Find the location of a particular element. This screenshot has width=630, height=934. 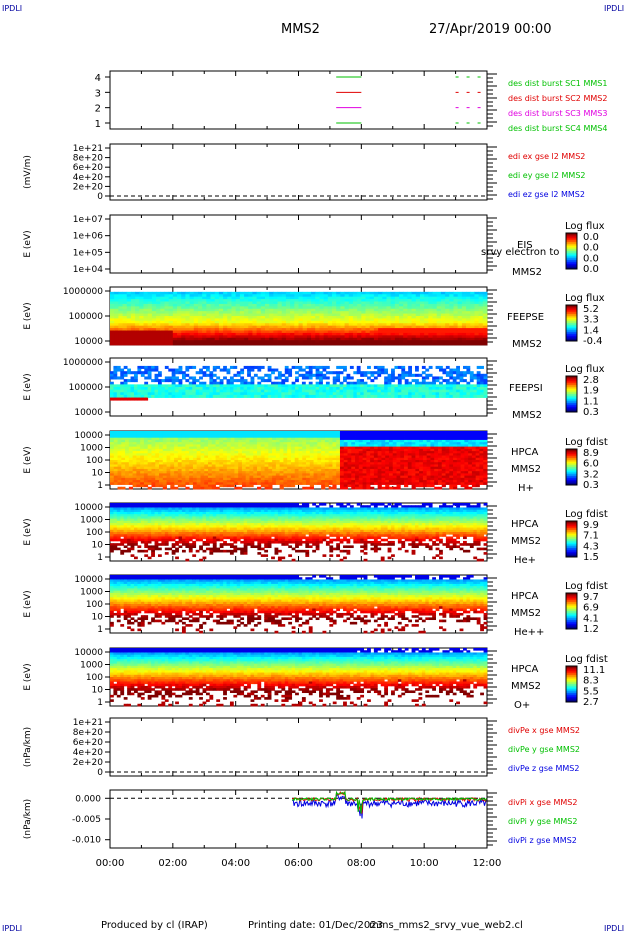

corner-mark-bl: IPDLI is located at coordinates (12, 928).